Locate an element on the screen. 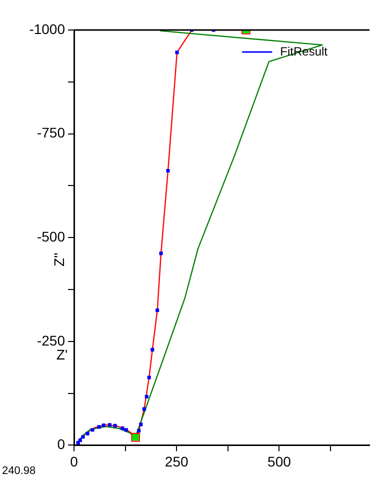 This screenshot has width=376, height=478. y-tick-label: 0 is located at coordinates (61, 444).